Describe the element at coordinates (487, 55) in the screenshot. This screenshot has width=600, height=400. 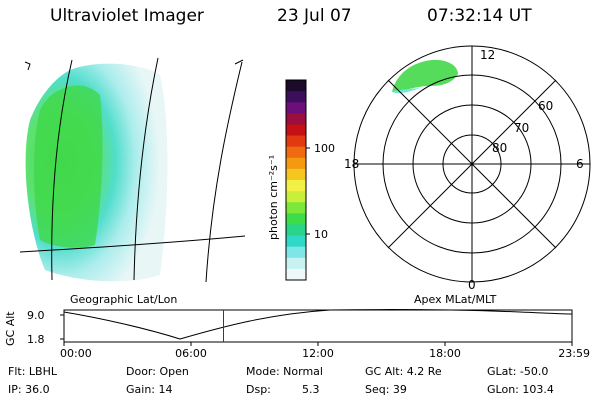
I see `mlt-label-noon: 12` at that location.